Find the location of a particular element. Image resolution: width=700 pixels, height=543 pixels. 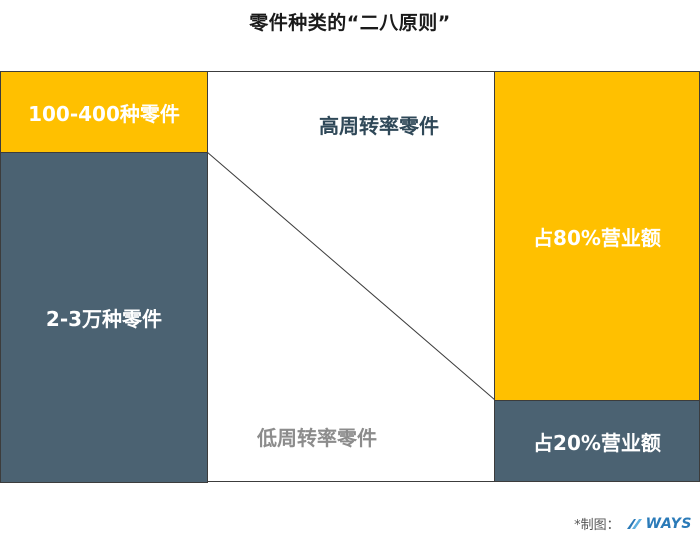

page-title: 零件种类的“二八原则” is located at coordinates (350, 23).